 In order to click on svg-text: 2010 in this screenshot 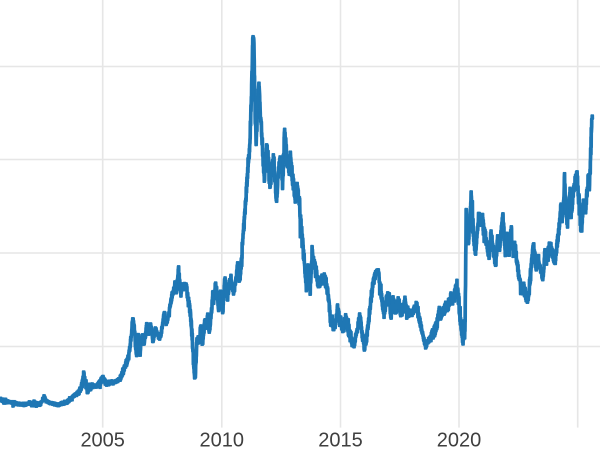, I will do `click(222, 440)`.